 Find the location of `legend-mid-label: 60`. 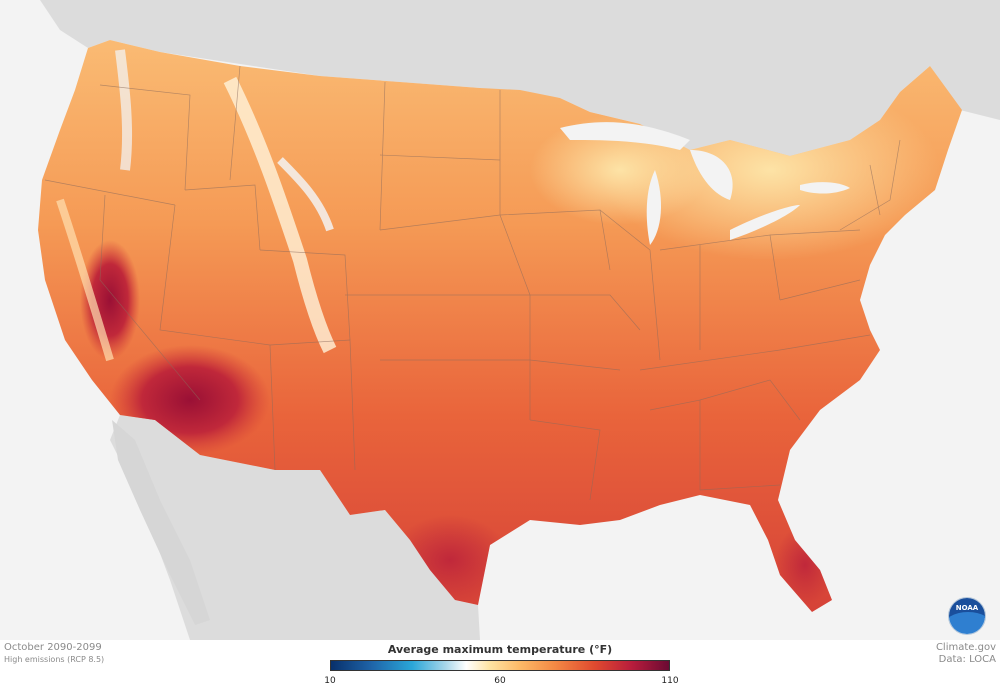

legend-mid-label: 60 is located at coordinates (500, 681).